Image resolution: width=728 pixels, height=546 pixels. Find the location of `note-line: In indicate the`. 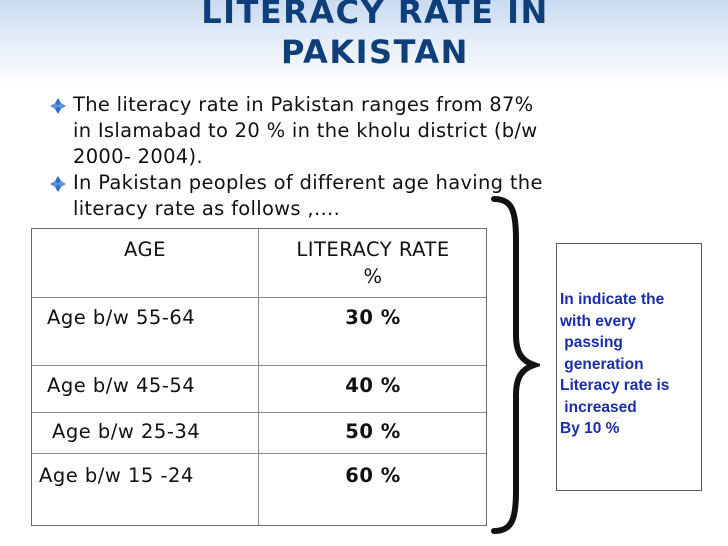

note-line: In indicate the is located at coordinates (612, 299).